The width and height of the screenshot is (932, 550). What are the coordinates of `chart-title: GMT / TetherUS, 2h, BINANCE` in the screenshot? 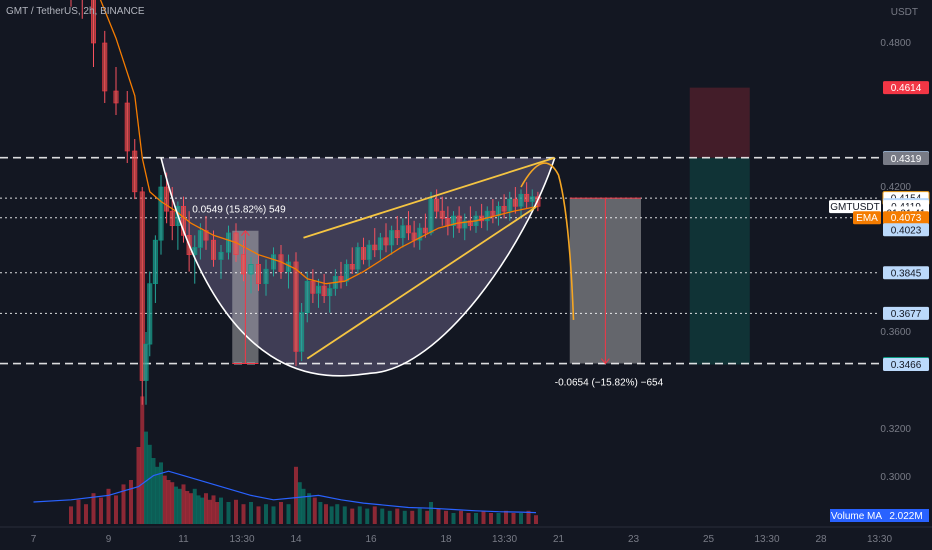 It's located at (75, 11).